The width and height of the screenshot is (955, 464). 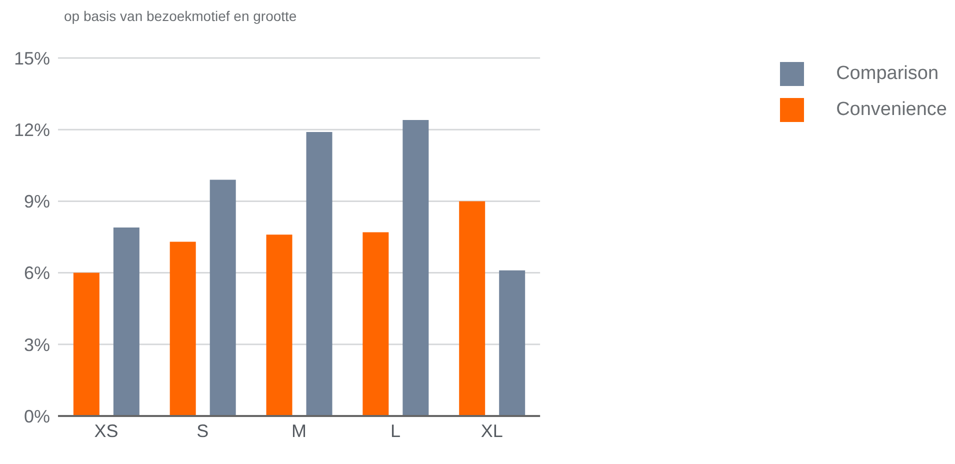 What do you see at coordinates (180, 16) in the screenshot?
I see `chart-subtitle: op basis van bezoekmotief en grootte` at bounding box center [180, 16].